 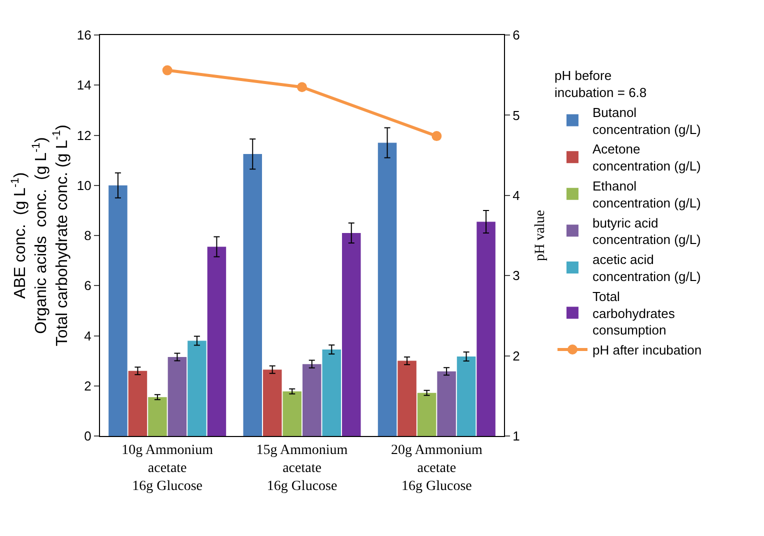 What do you see at coordinates (646, 231) in the screenshot?
I see `legend-label: butyric acid concentration (g/L)` at bounding box center [646, 231].